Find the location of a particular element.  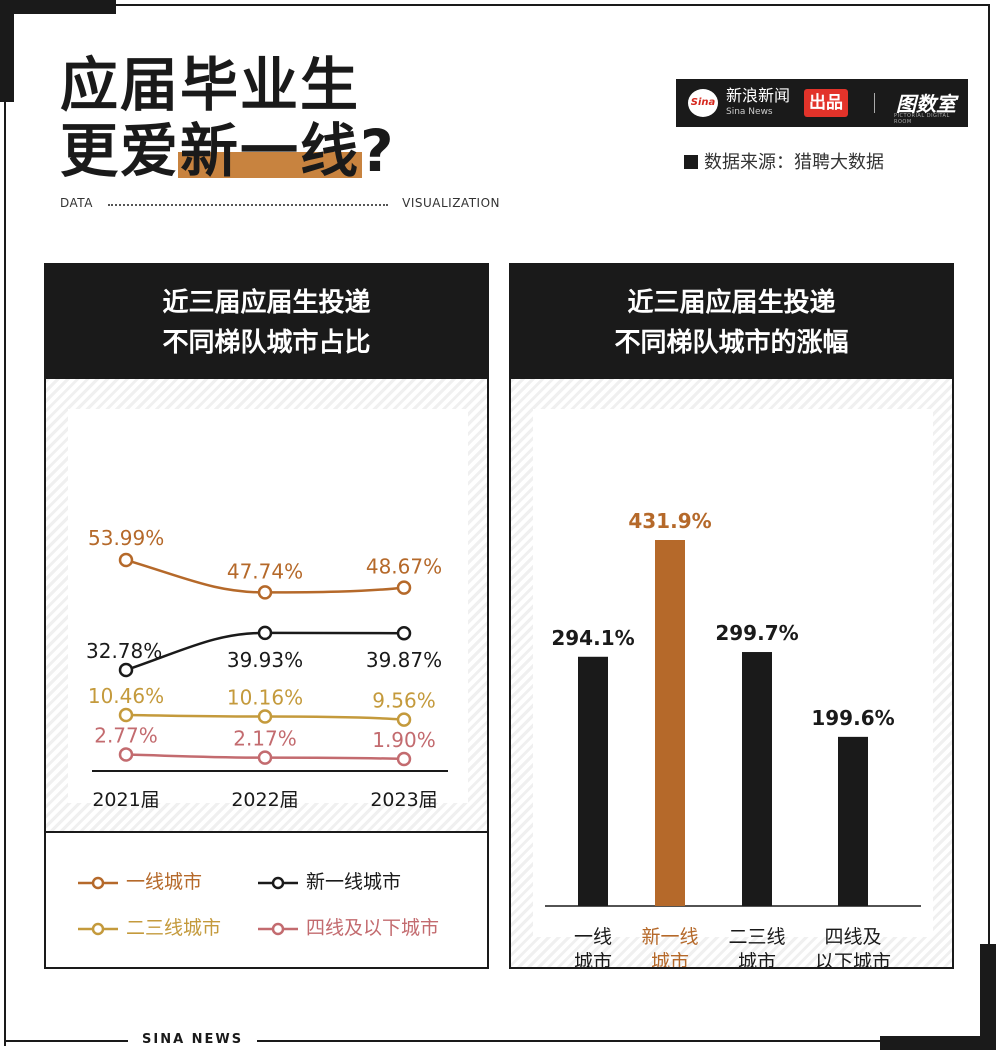

frame-corner-topleft is located at coordinates (58, 7).